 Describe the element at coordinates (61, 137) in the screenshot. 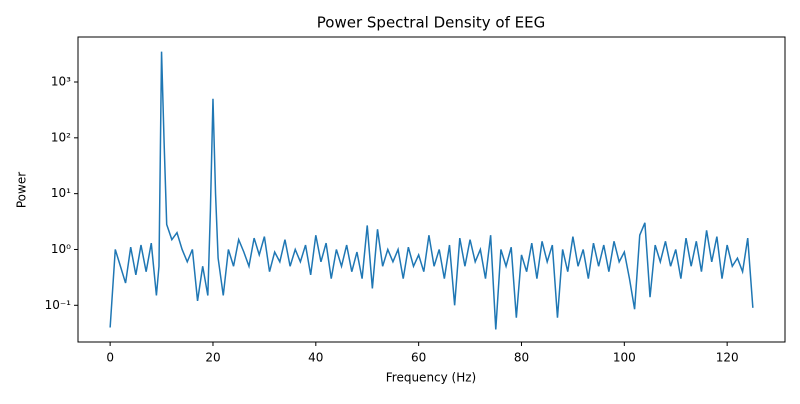

I see `y-tick-label: 10²` at that location.